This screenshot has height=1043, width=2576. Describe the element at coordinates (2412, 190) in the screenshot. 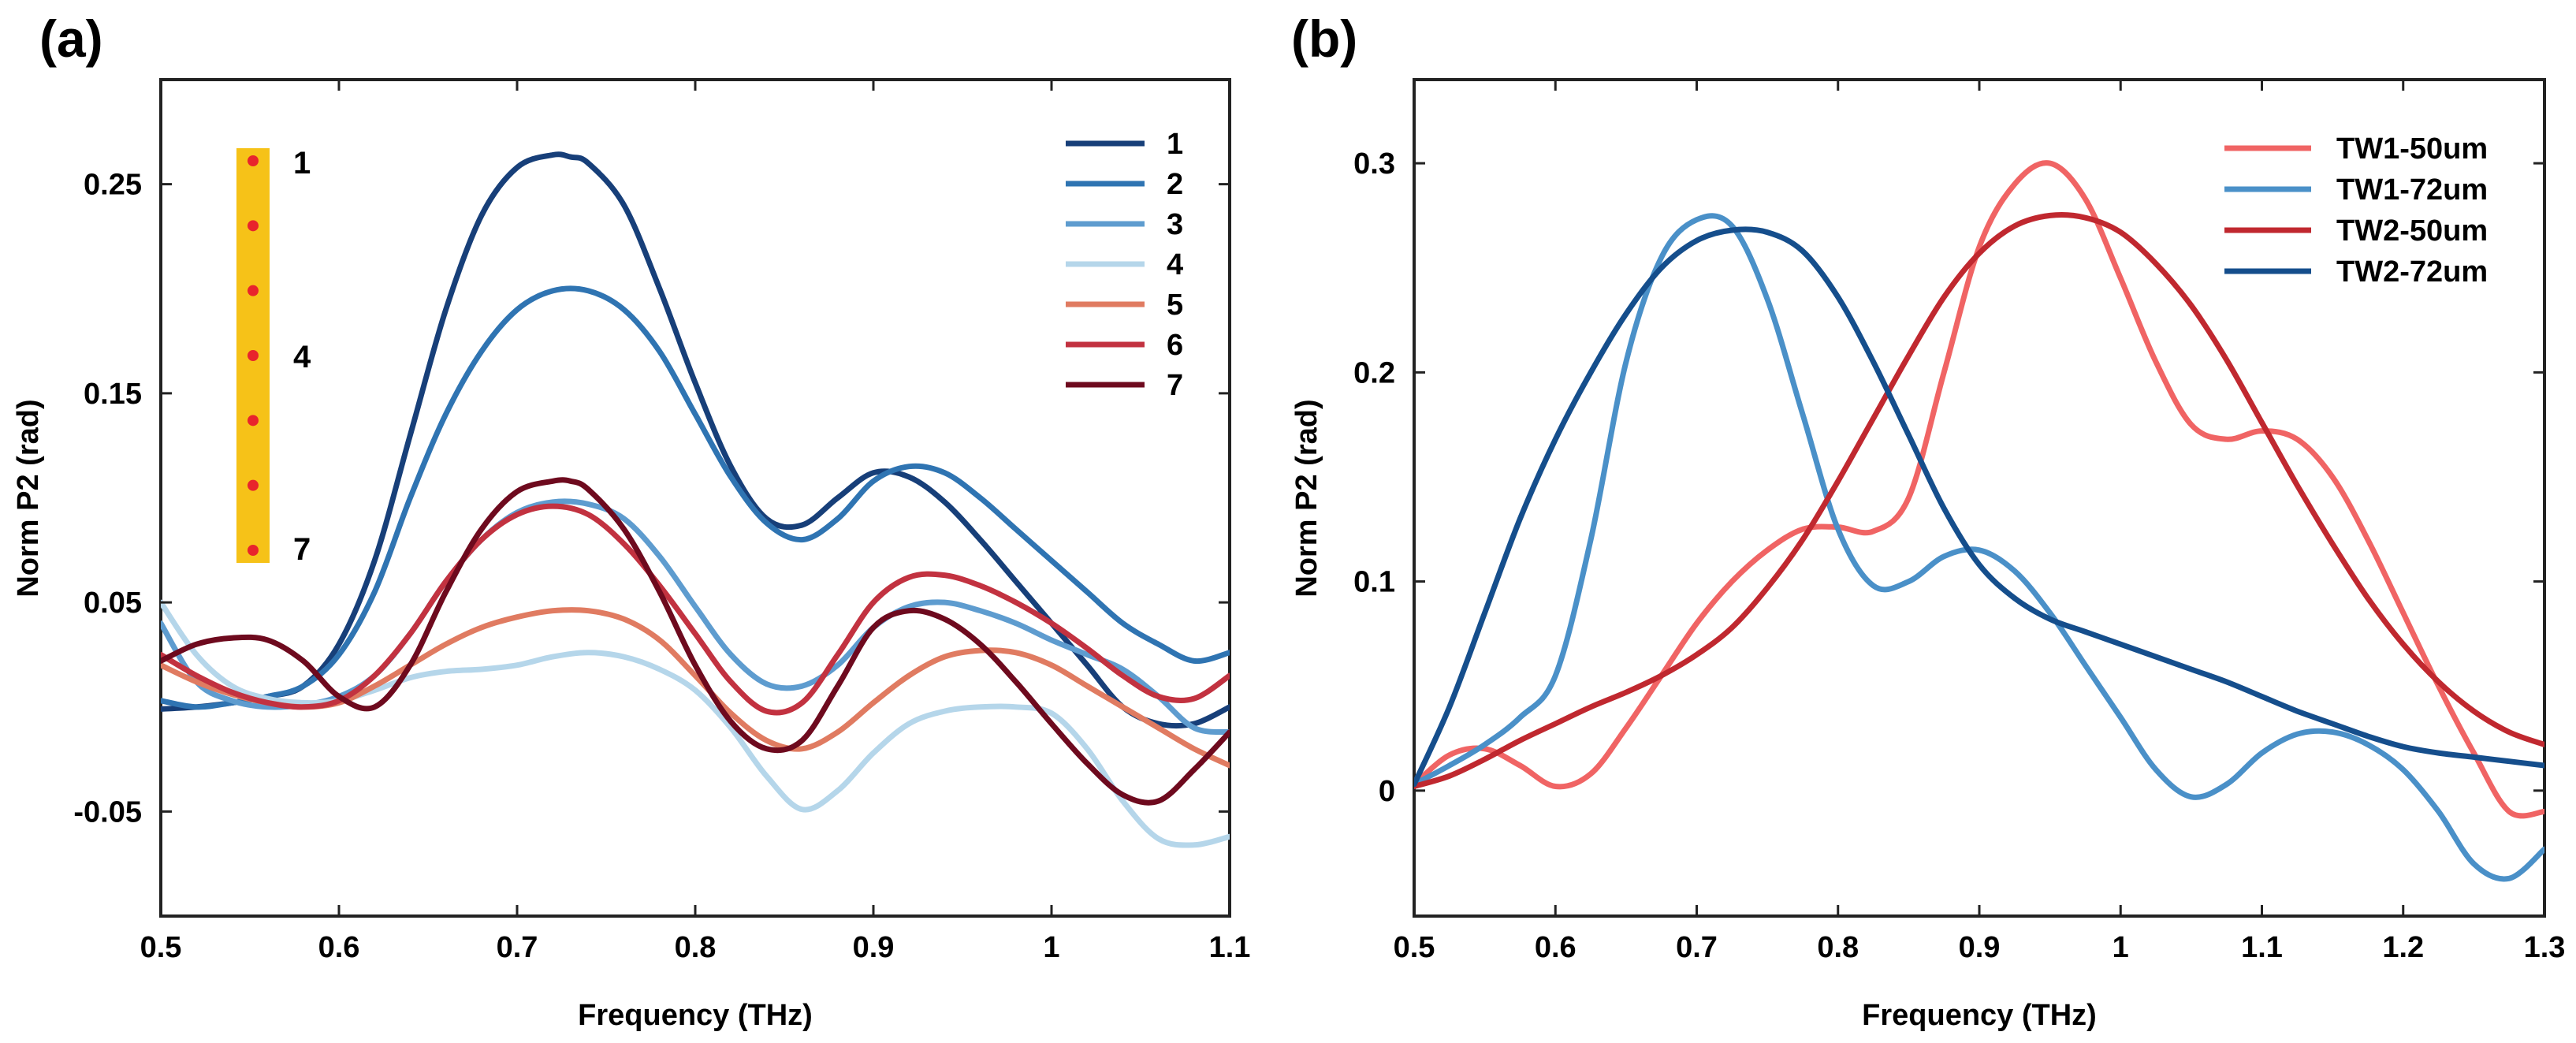

I see `legend-label-b-2: TW1-72um` at that location.